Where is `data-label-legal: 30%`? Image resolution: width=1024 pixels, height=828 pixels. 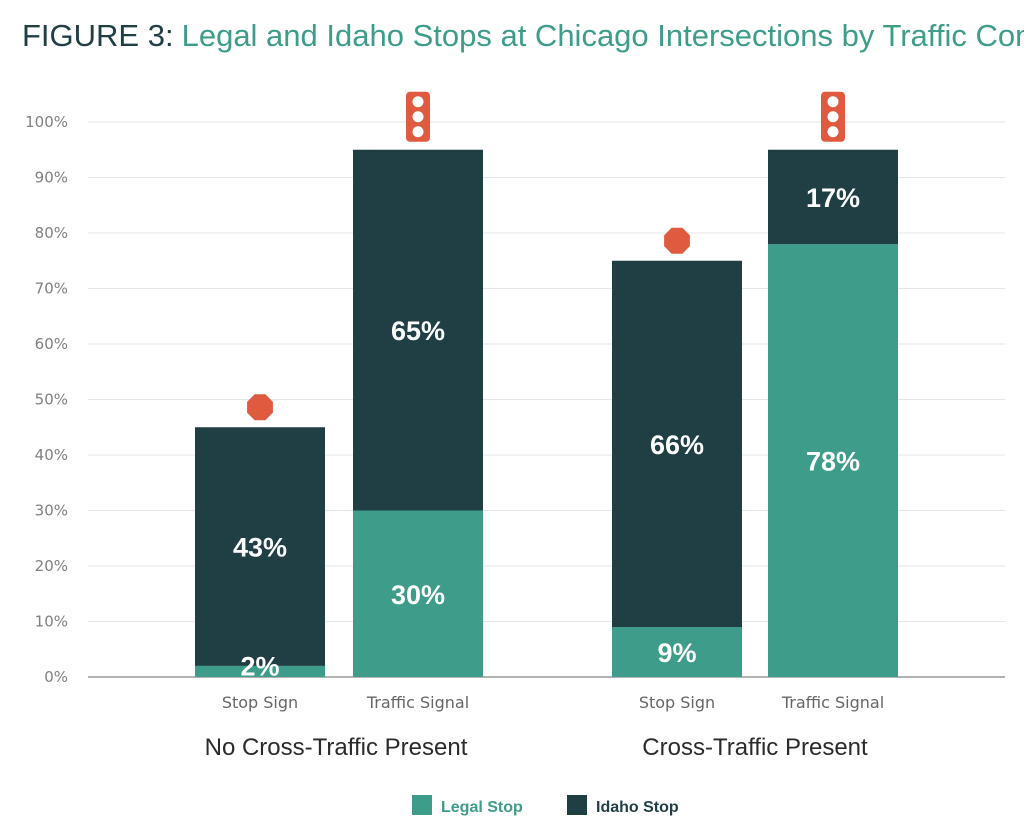
data-label-legal: 30% is located at coordinates (418, 595).